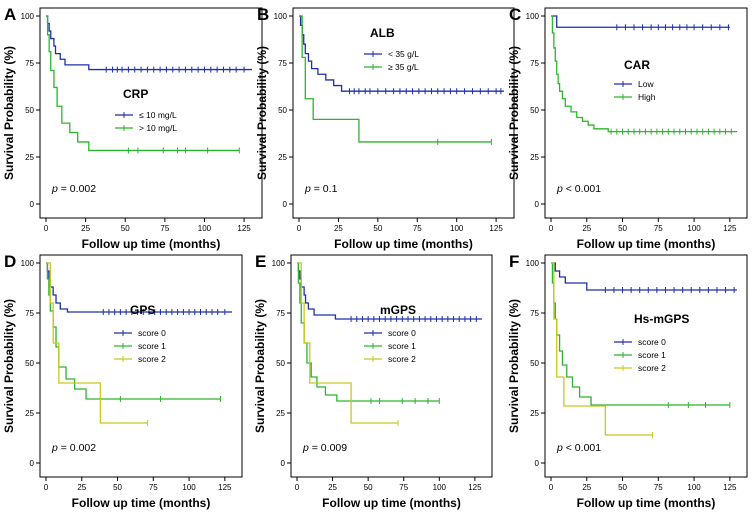 This screenshot has width=753, height=515. Describe the element at coordinates (158, 128) in the screenshot. I see `legend-entry: > 10 mg/L` at that location.